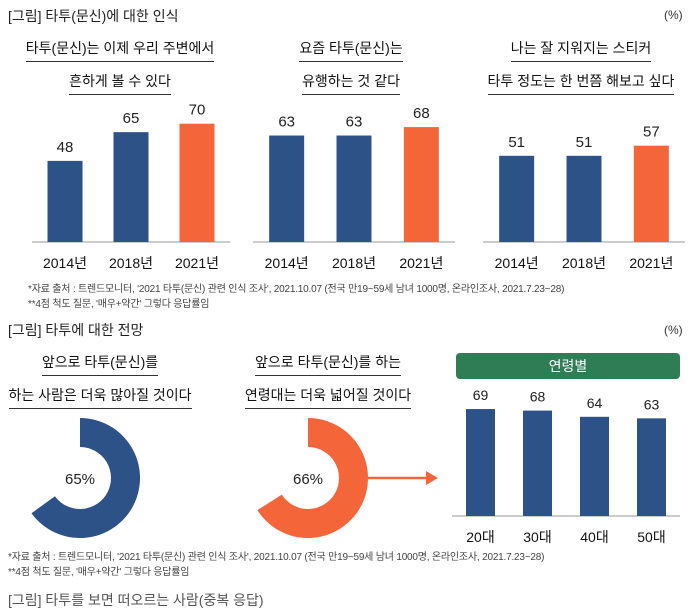  What do you see at coordinates (100, 397) in the screenshot?
I see `donut1-question-line2: 하는 사람은 더욱 많아질 것이다` at bounding box center [100, 397].